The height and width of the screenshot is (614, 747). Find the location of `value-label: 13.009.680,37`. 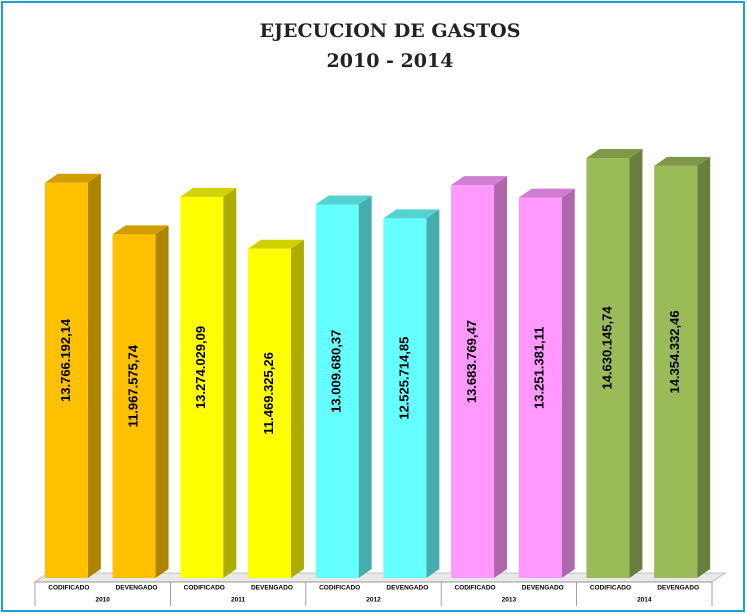

value-label: 13.009.680,37 is located at coordinates (336, 371).